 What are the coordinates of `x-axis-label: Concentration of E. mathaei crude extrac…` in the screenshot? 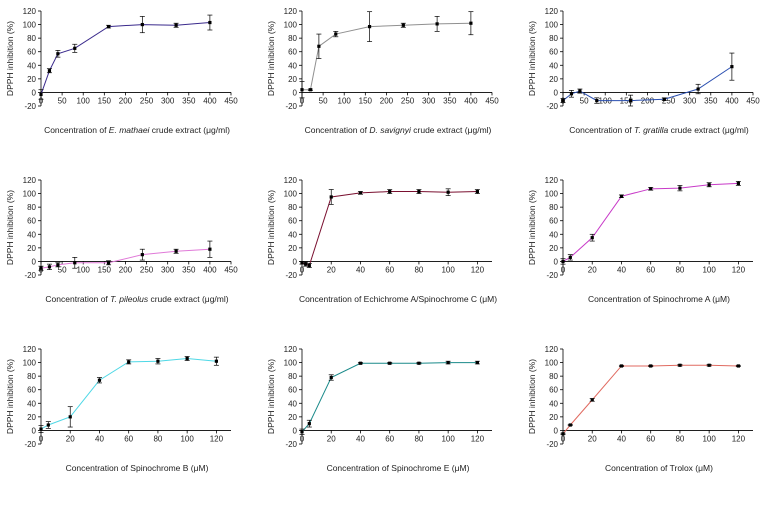 It's located at (137, 130).